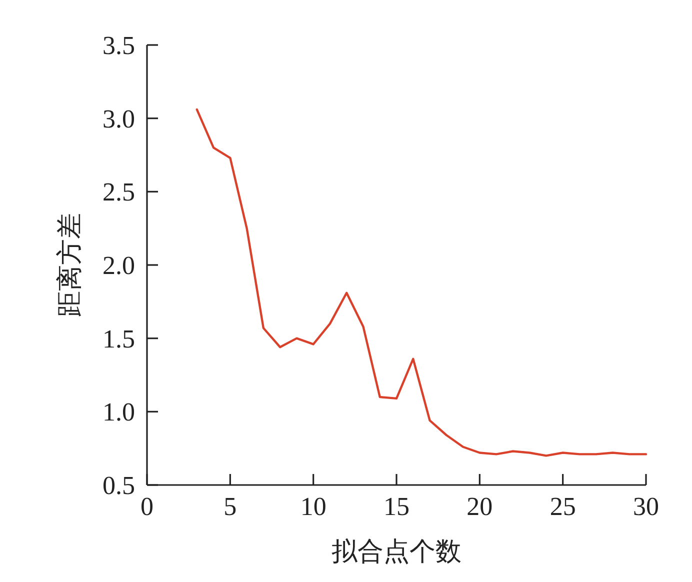 The height and width of the screenshot is (582, 692). Describe the element at coordinates (313, 506) in the screenshot. I see `x-tick-label: 10` at that location.